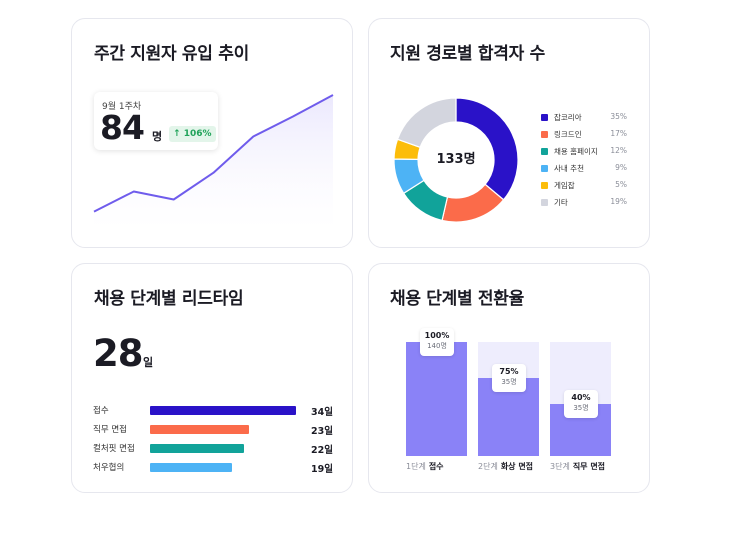 This screenshot has width=730, height=540. What do you see at coordinates (118, 353) in the screenshot?
I see `leadtime-total-value: 28` at bounding box center [118, 353].